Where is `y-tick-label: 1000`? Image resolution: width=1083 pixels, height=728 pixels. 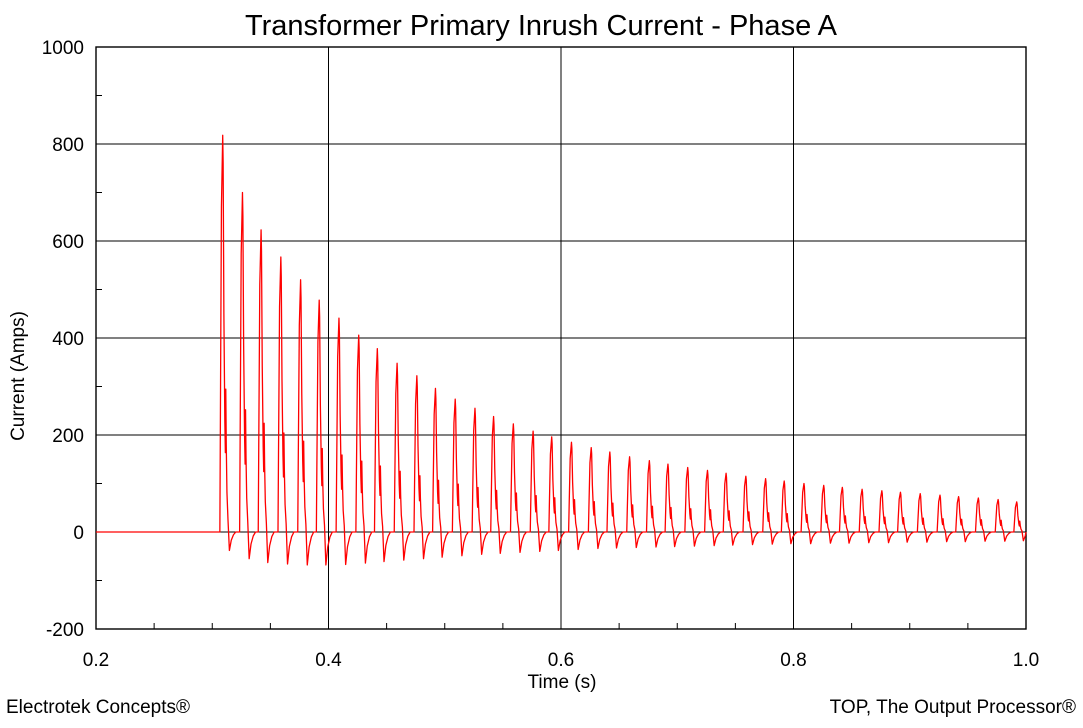
y-tick-label: 1000 is located at coordinates (63, 48).